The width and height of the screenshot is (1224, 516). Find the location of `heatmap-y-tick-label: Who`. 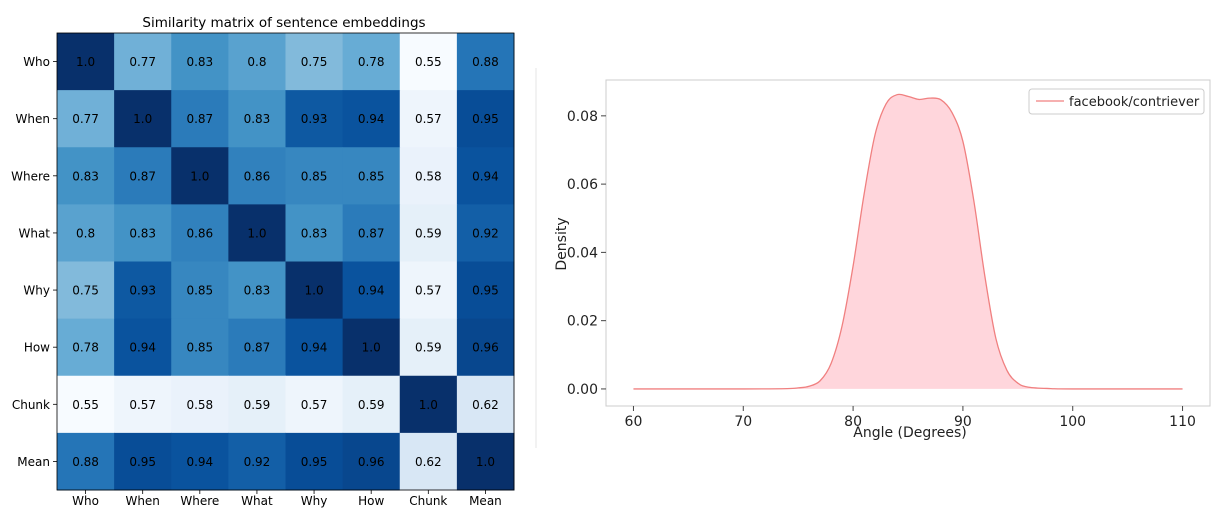

heatmap-y-tick-label: Who is located at coordinates (36, 62).